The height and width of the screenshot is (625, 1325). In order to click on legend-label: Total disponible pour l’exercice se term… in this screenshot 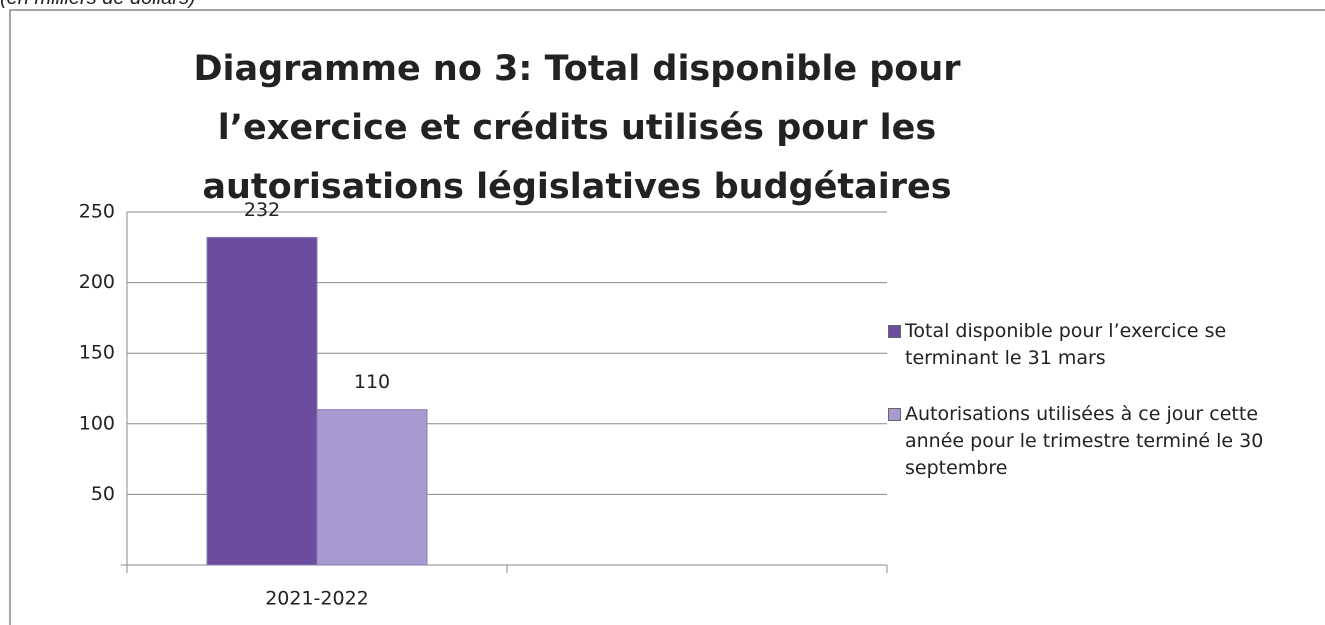, I will do `click(1066, 344)`.